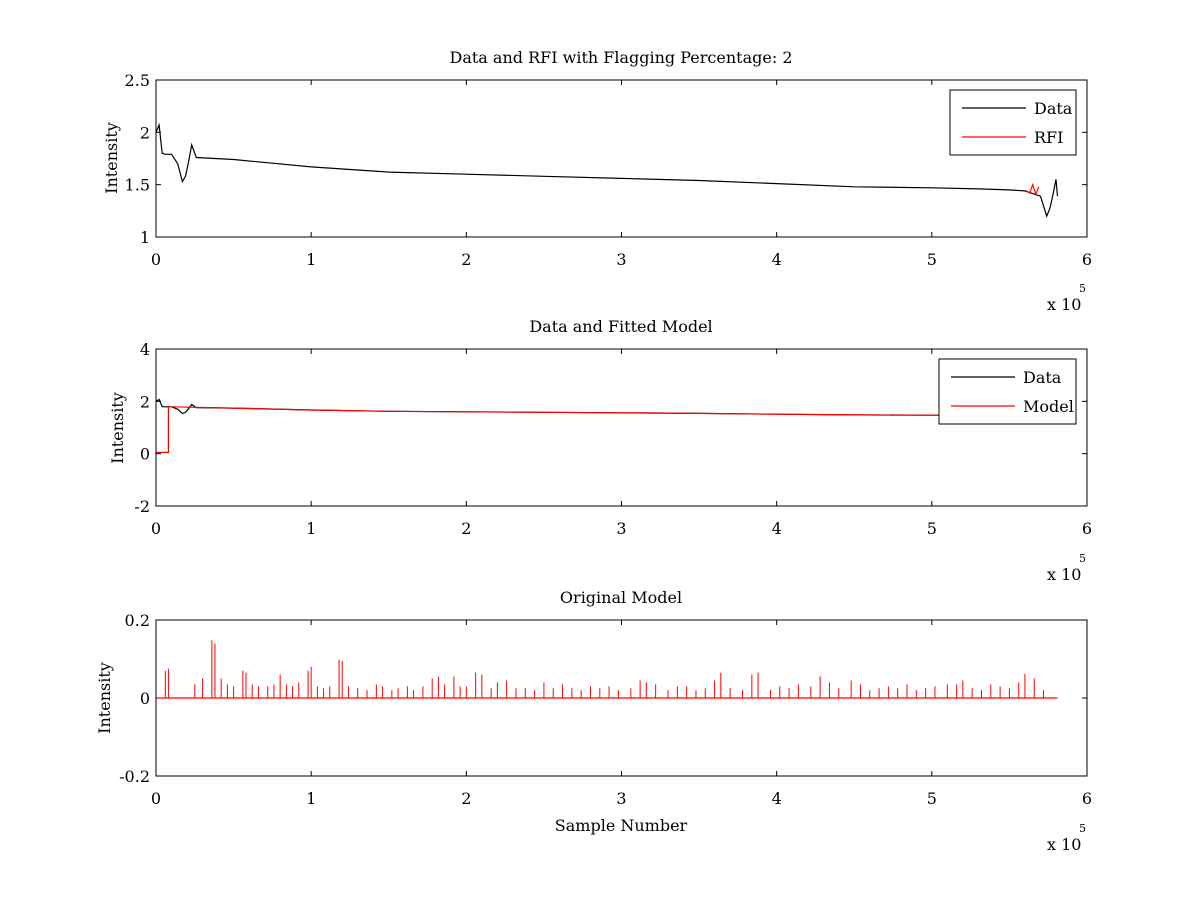 Image resolution: width=1200 pixels, height=900 pixels. I want to click on y-tick-label: 0.2, so click(137, 620).